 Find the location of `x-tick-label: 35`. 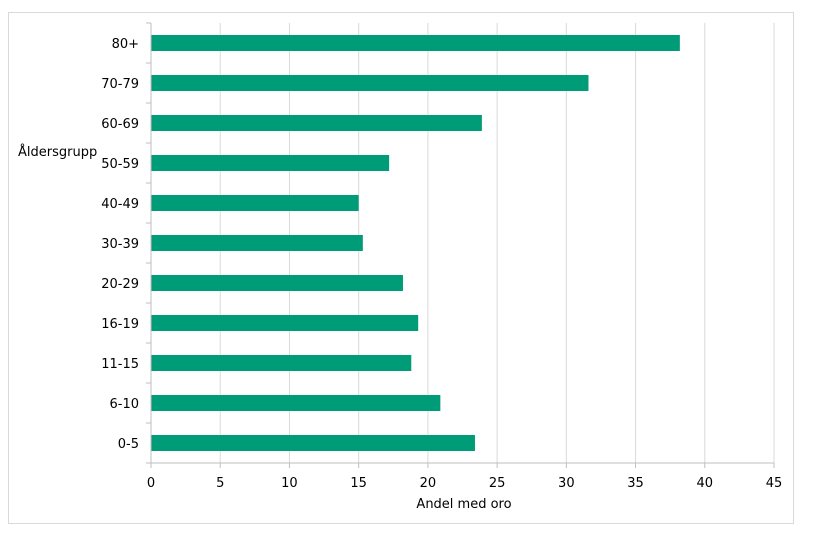

x-tick-label: 35 is located at coordinates (635, 483).